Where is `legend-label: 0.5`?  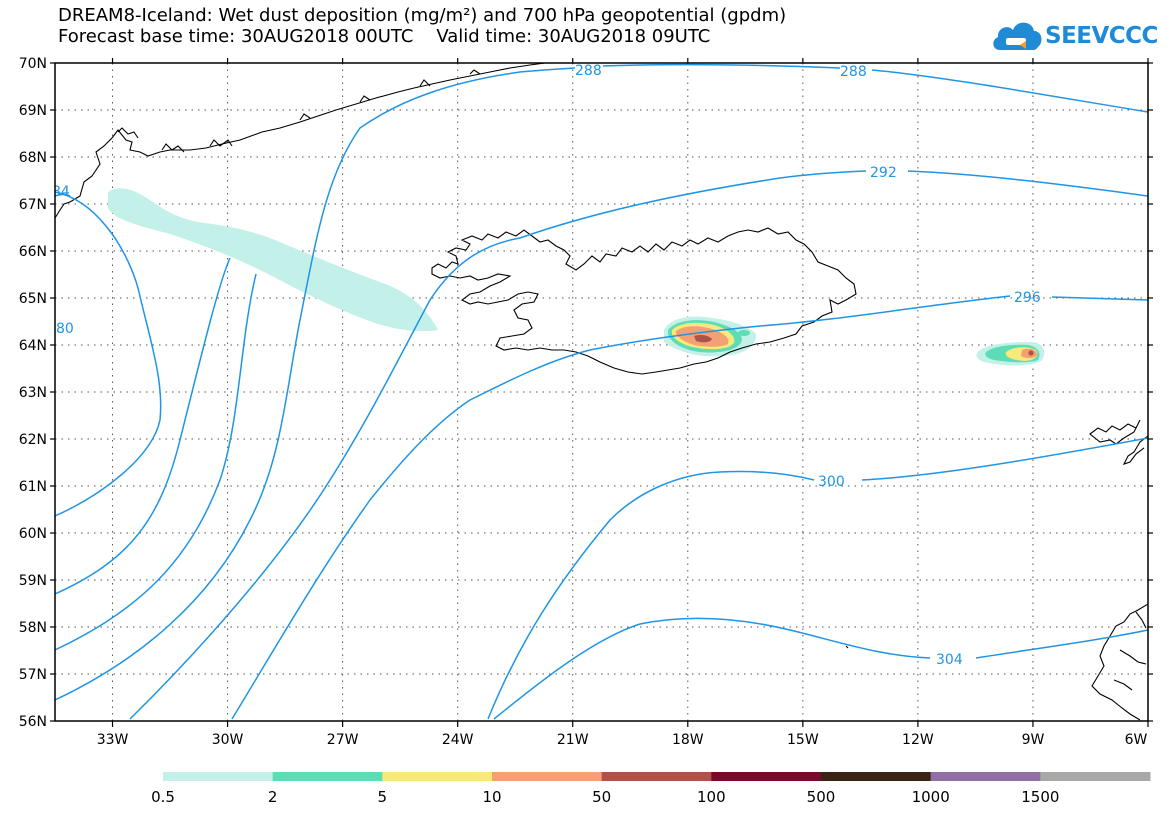 legend-label: 0.5 is located at coordinates (163, 797).